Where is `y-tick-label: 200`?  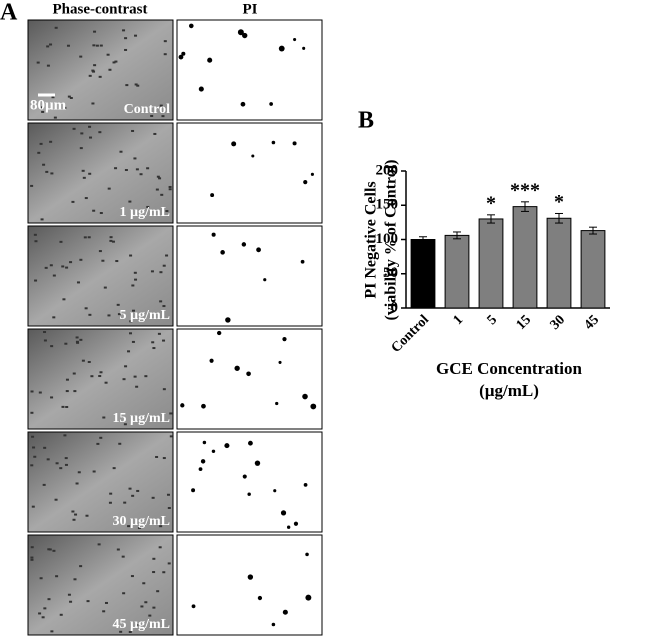
y-tick-label: 200 is located at coordinates (387, 170).